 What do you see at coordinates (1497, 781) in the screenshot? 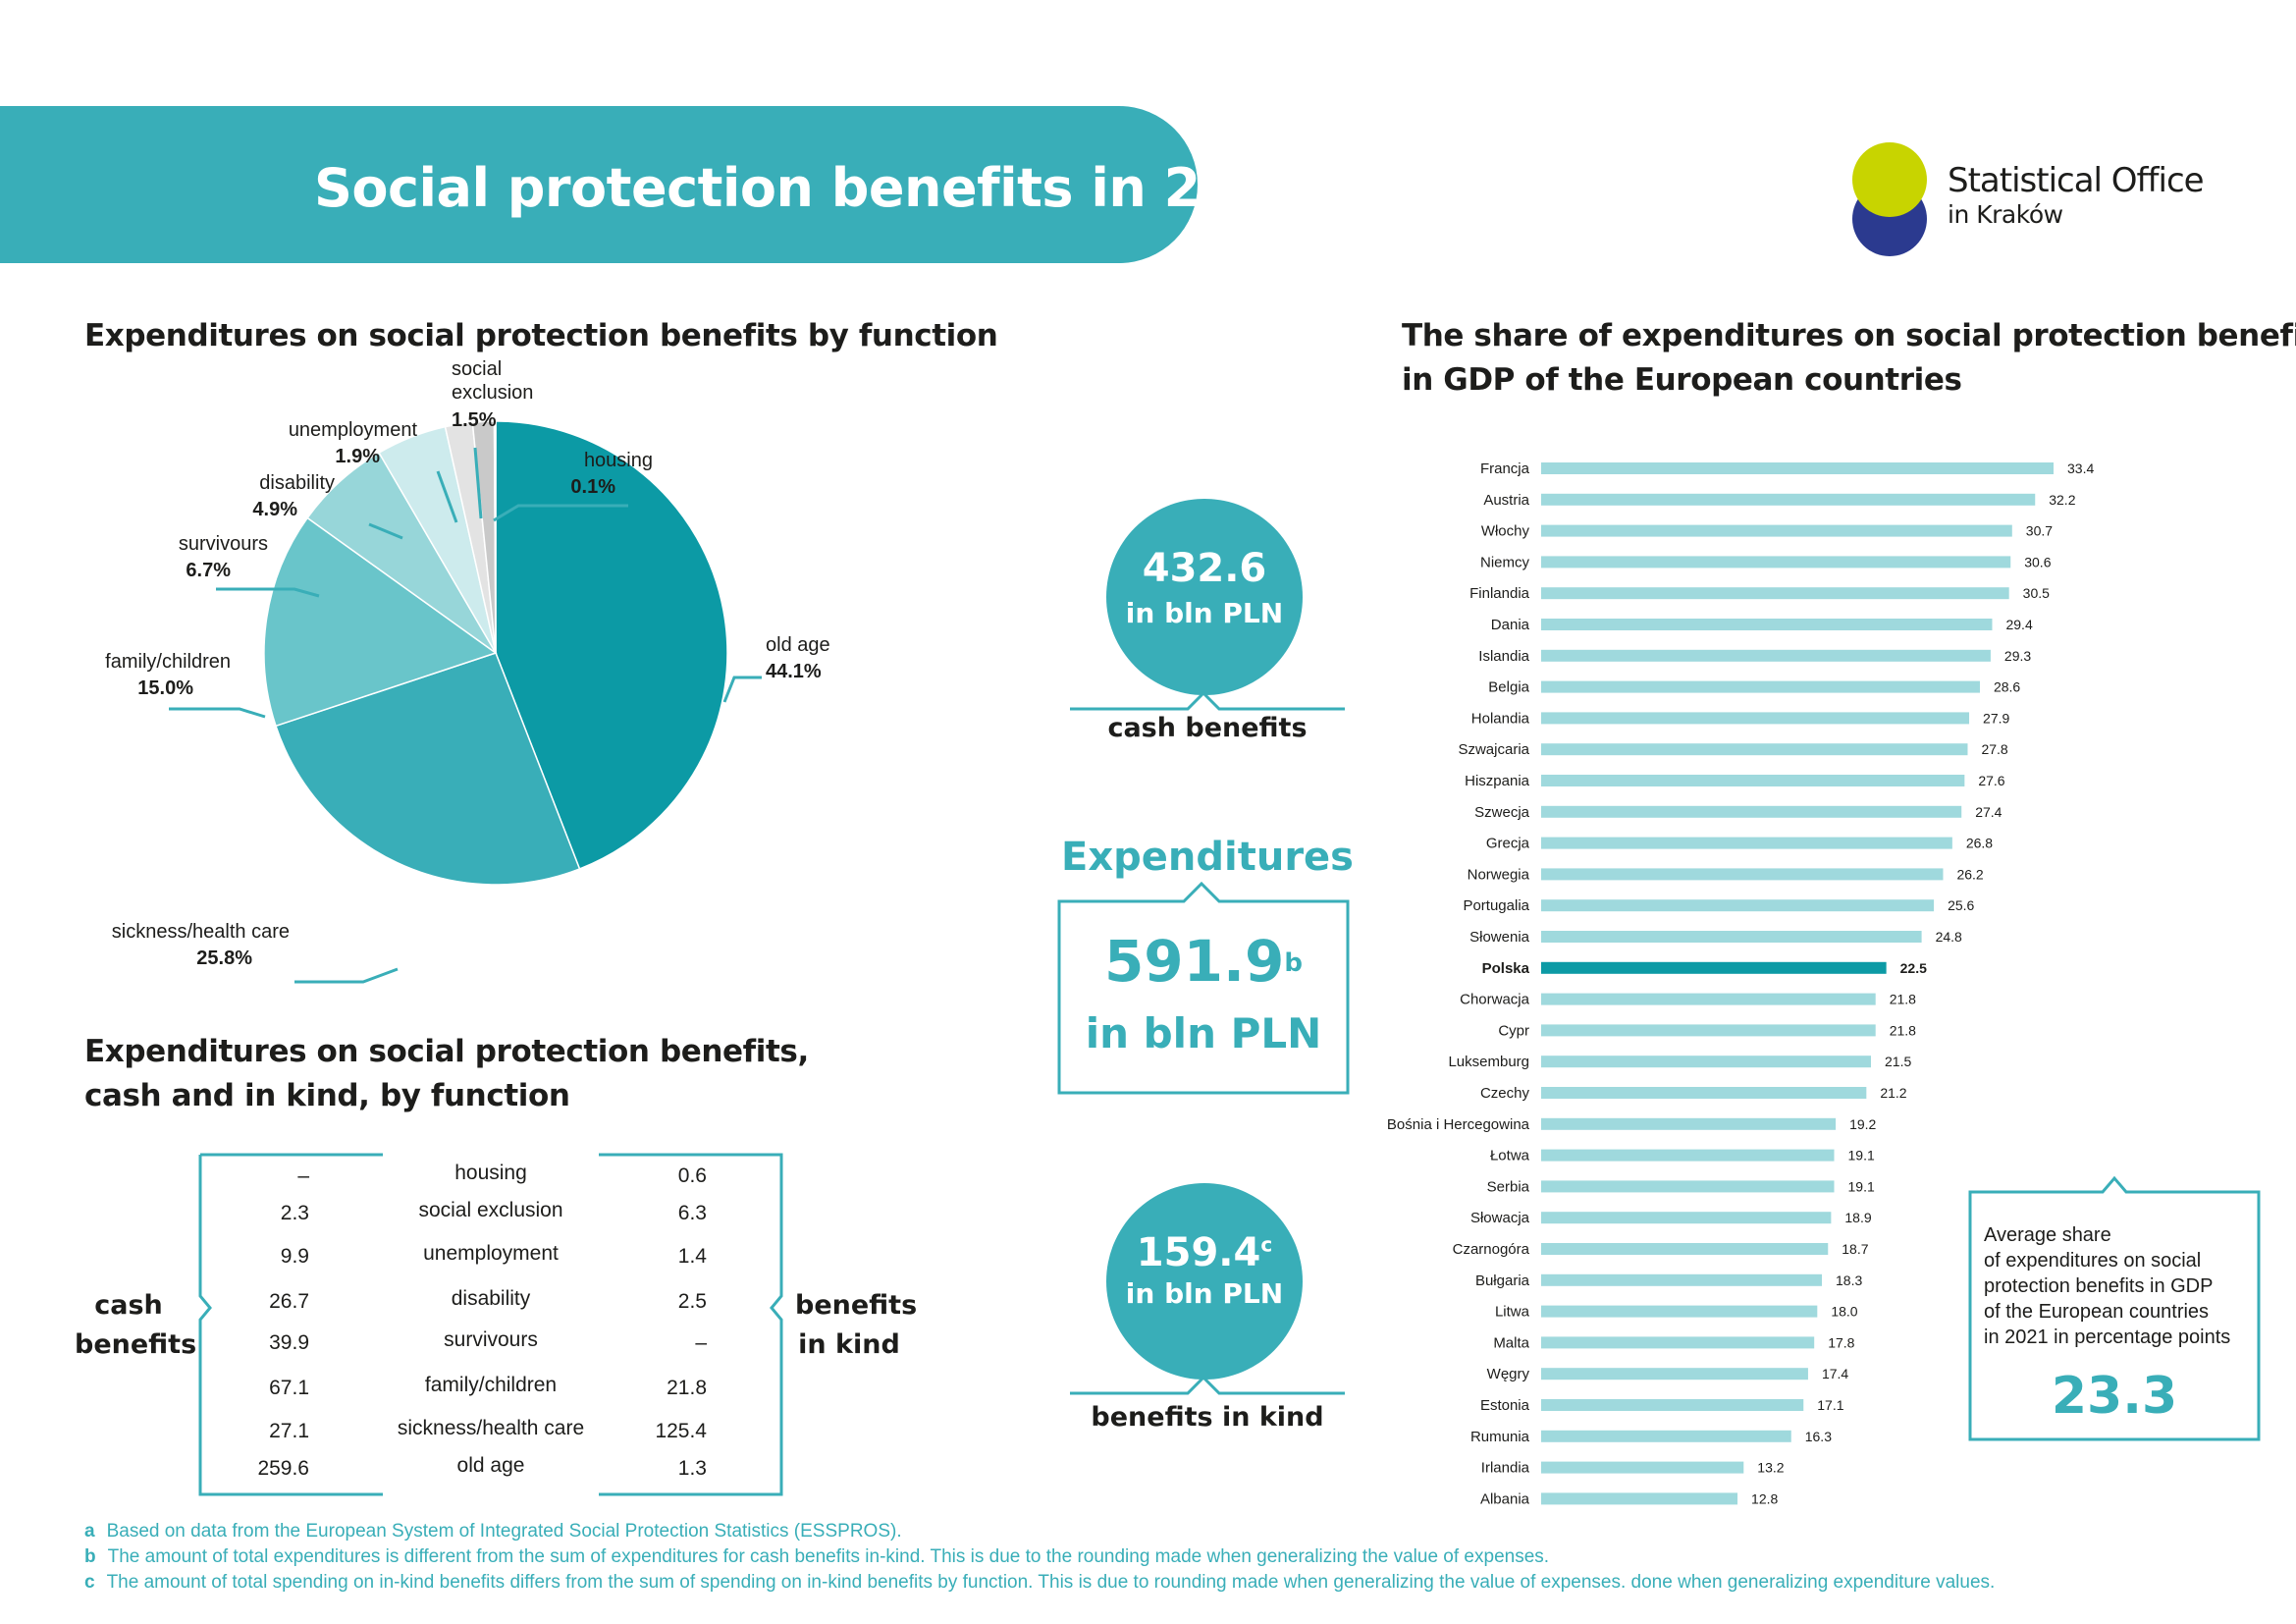
I see `bar-category-label: Hiszpania` at bounding box center [1497, 781].